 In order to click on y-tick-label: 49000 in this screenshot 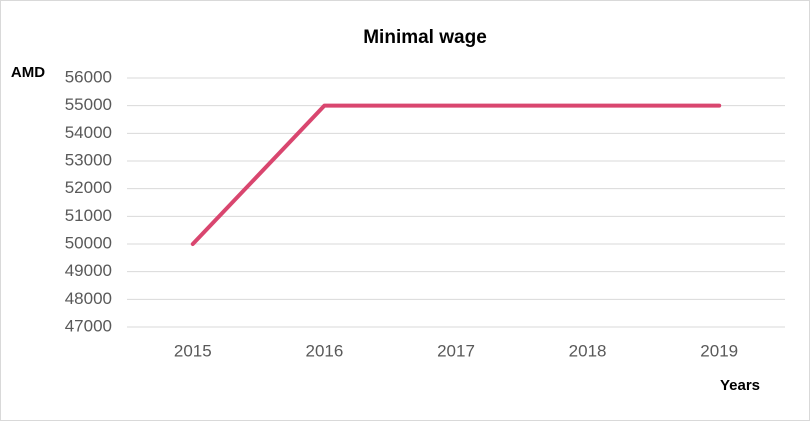, I will do `click(88, 270)`.